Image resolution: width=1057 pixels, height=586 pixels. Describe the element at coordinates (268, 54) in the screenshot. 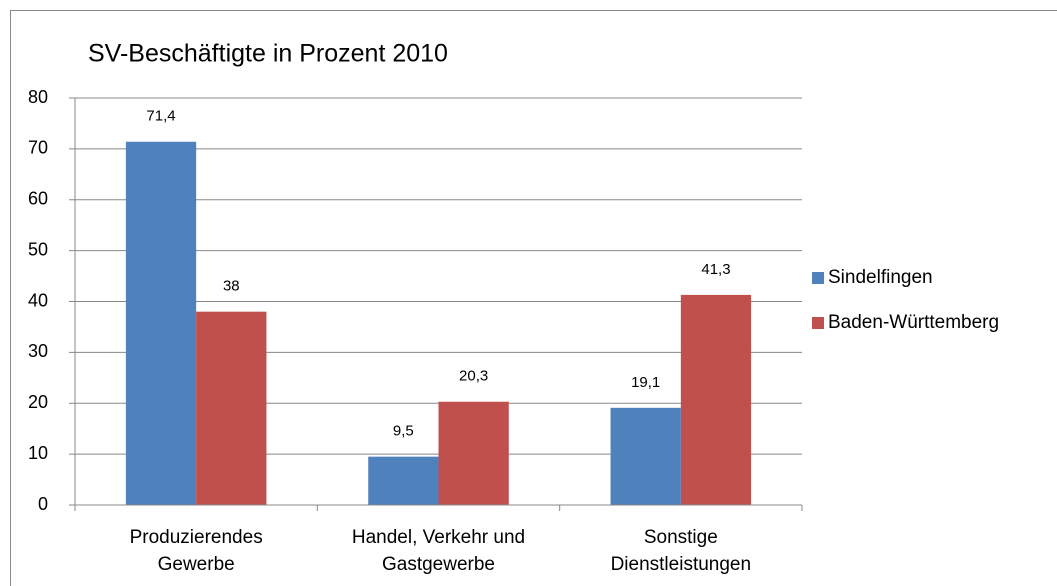

I see `chart-title: SV-Beschäftigte in Prozent 2010` at that location.